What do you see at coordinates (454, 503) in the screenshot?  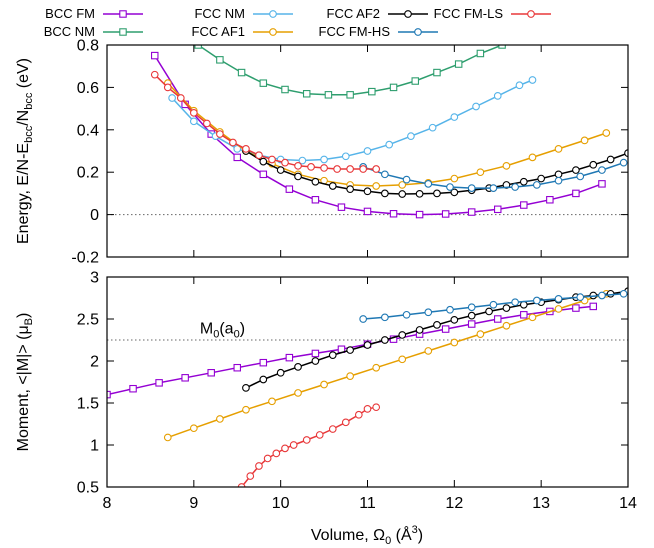 I see `x-tick-label: 12` at bounding box center [454, 503].